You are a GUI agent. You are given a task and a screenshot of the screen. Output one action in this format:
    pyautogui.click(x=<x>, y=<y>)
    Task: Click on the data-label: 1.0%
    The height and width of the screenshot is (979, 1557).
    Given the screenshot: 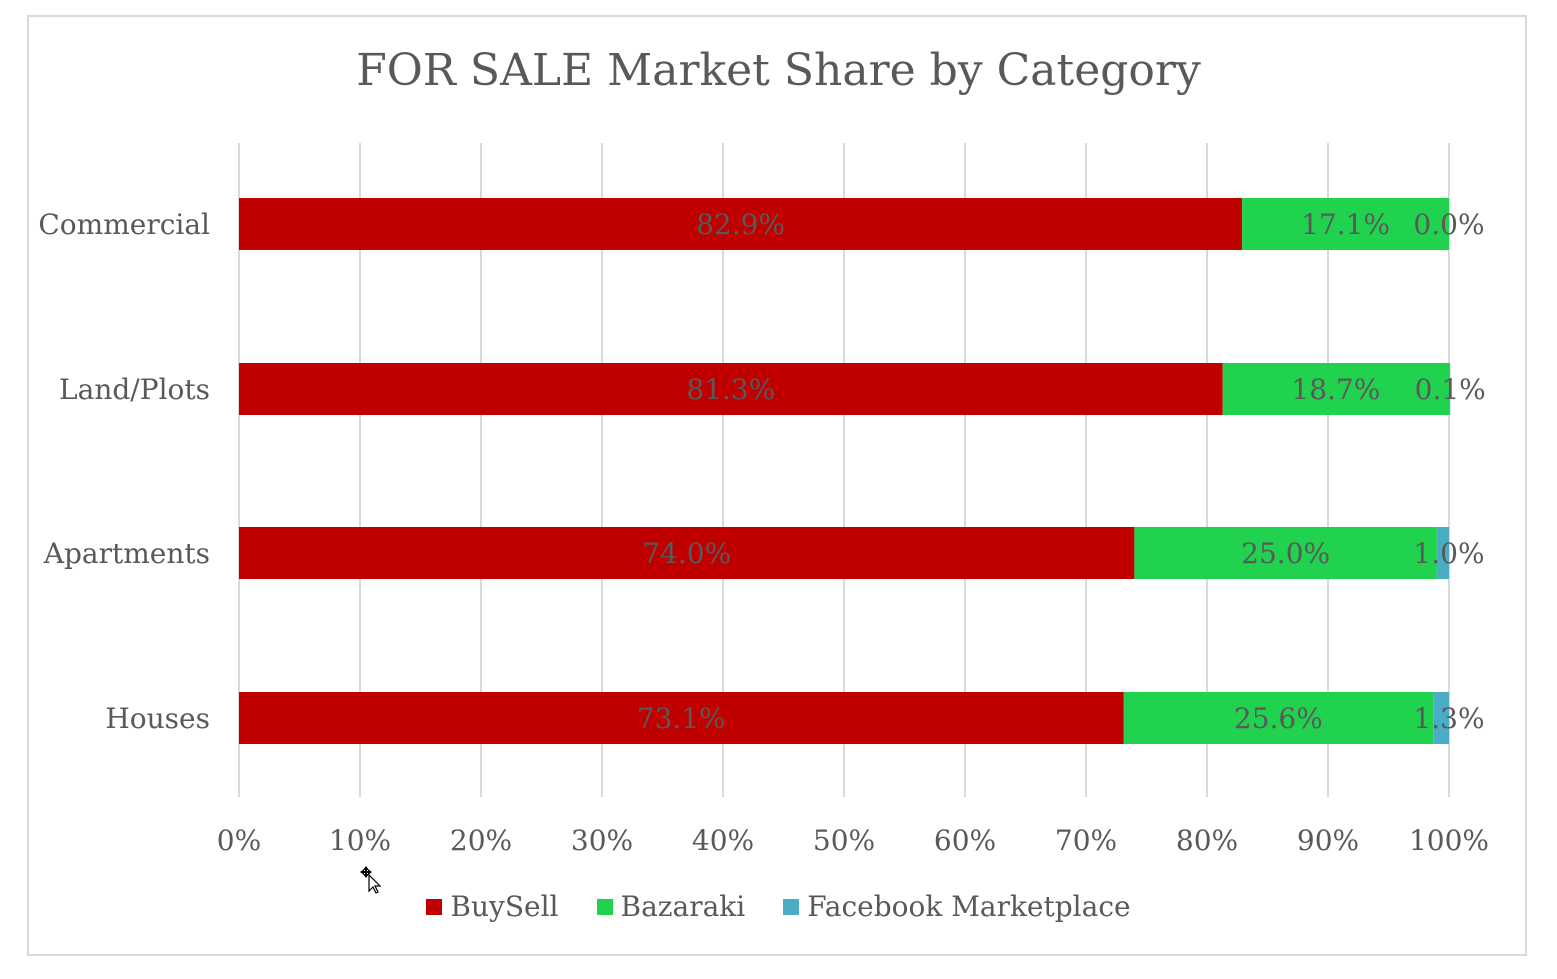 What is the action you would take?
    pyautogui.click(x=1448, y=553)
    